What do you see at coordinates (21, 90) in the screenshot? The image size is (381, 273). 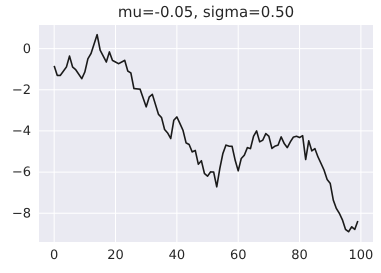 I see `y-tick-label: −2` at bounding box center [21, 90].